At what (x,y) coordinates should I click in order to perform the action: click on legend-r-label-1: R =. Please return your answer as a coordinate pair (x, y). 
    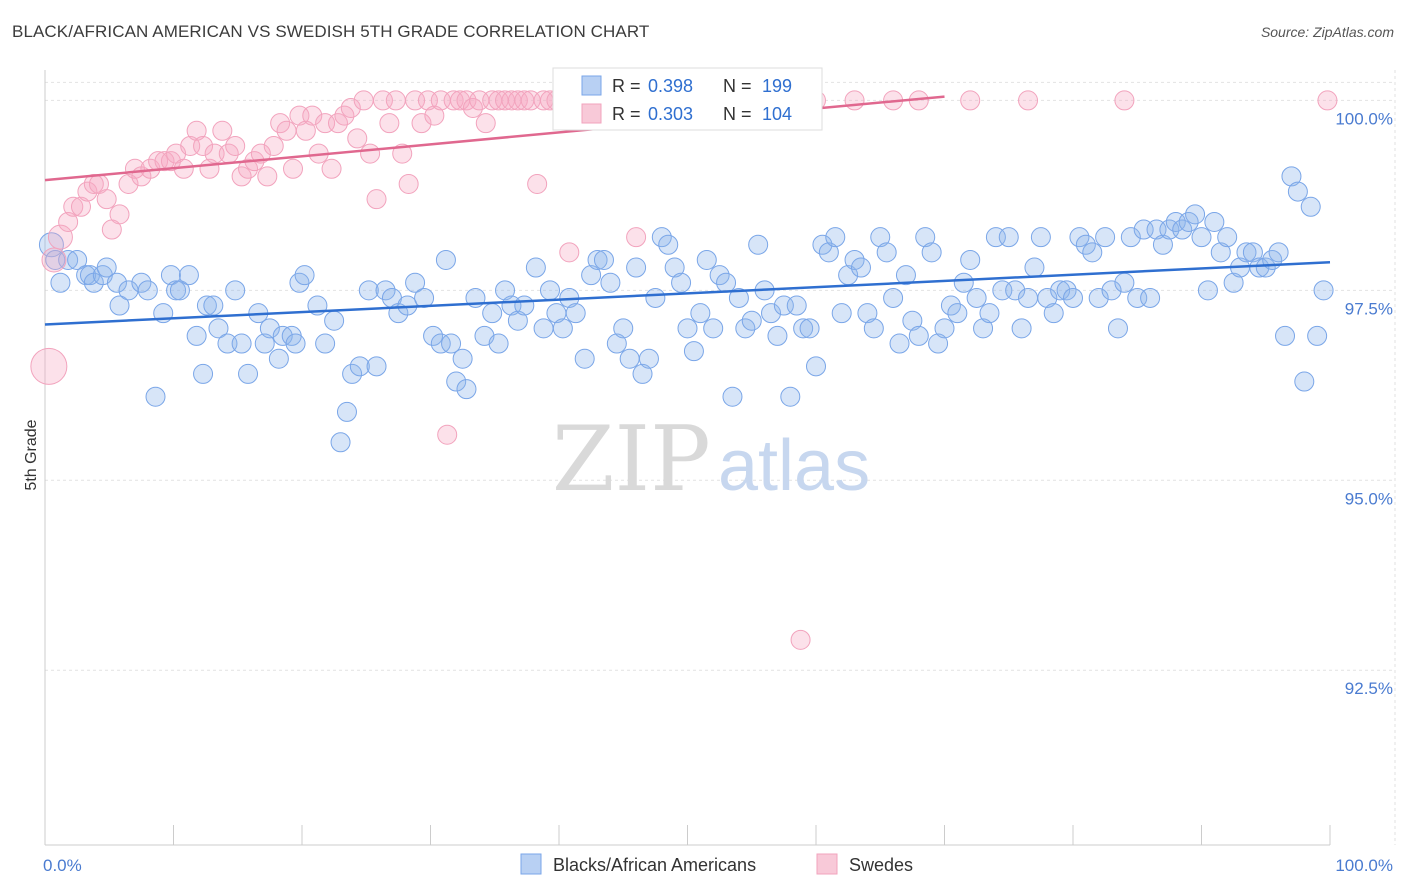
    Looking at the image, I should click on (626, 86).